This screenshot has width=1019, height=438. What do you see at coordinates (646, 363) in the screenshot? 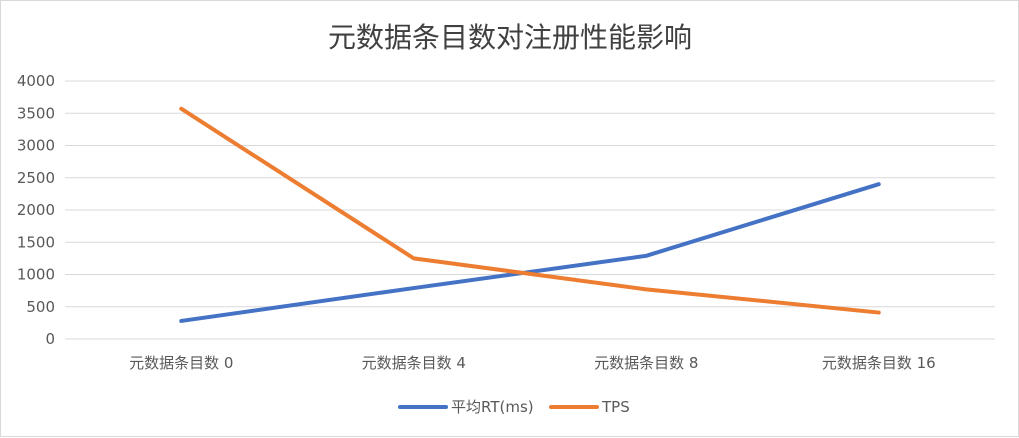
I see `x-tick-label: 元数据条目数 8` at bounding box center [646, 363].